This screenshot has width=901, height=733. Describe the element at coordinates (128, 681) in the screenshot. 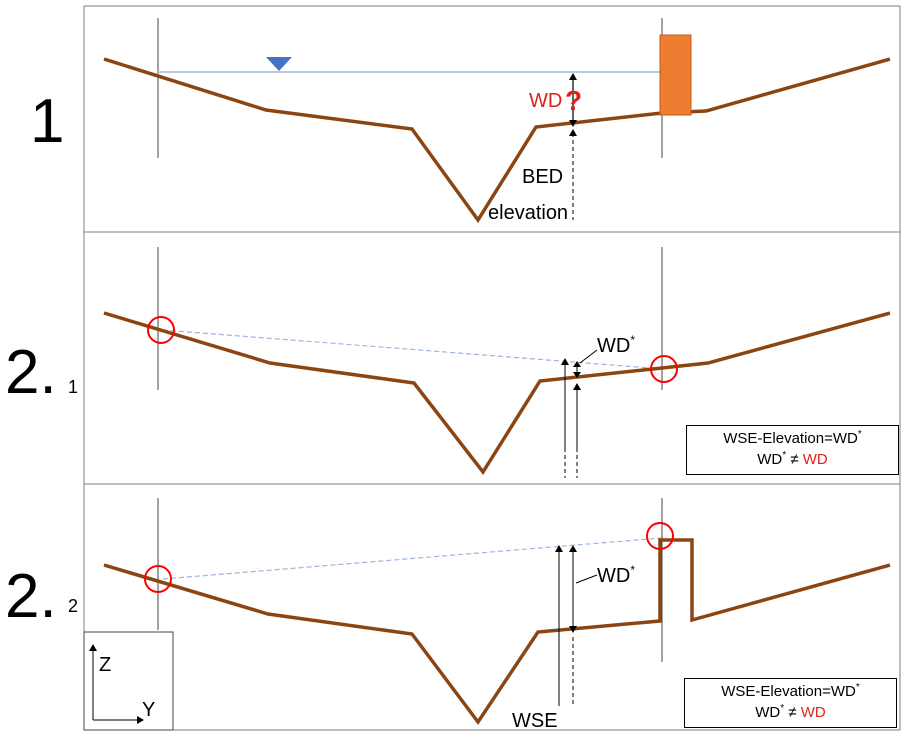

I see `axis-indicator-box` at that location.